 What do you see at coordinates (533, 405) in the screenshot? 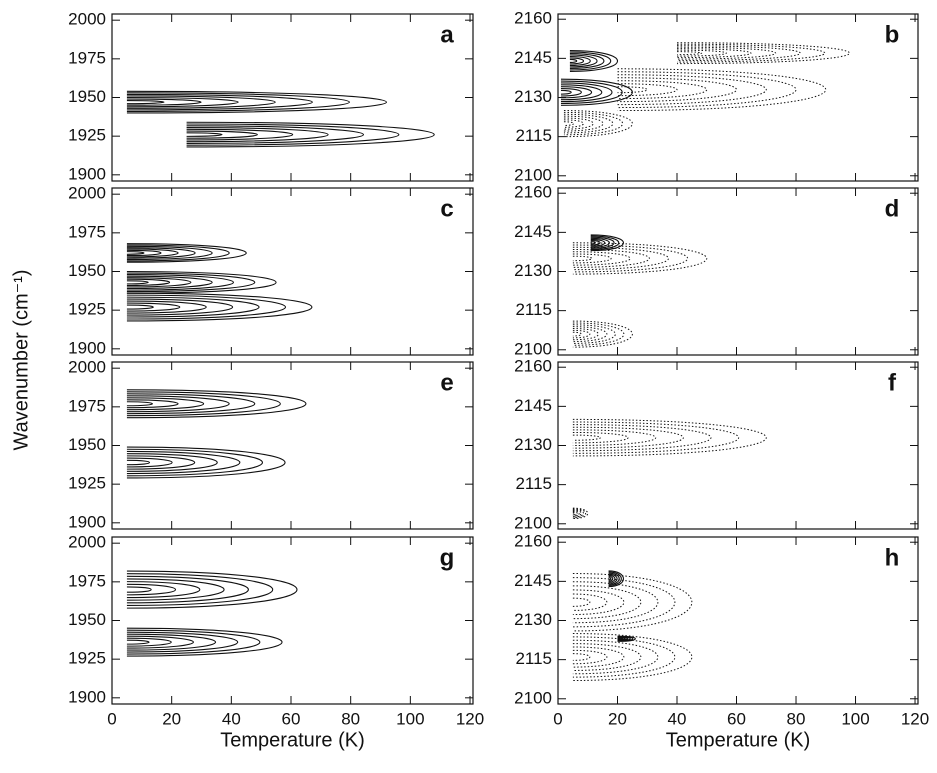
I see `y-tick-label: 2145` at bounding box center [533, 405].